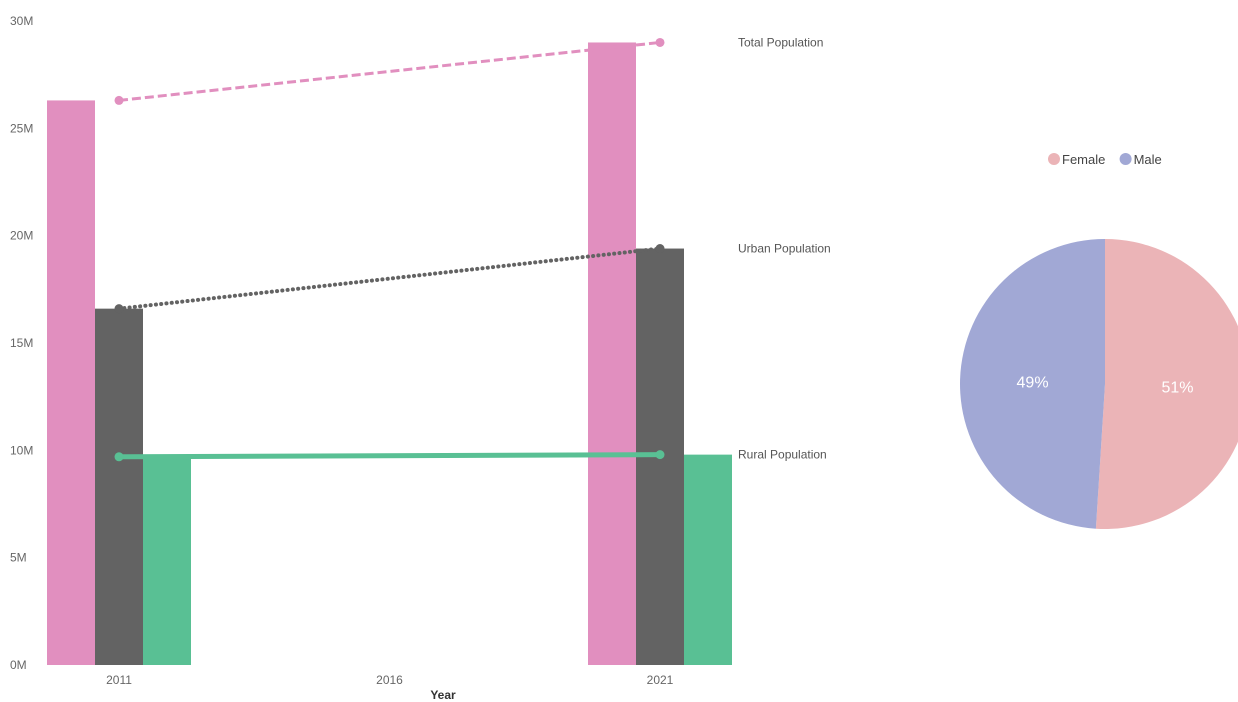 This screenshot has height=702, width=1238. I want to click on x-tick-label: 2016, so click(389, 680).